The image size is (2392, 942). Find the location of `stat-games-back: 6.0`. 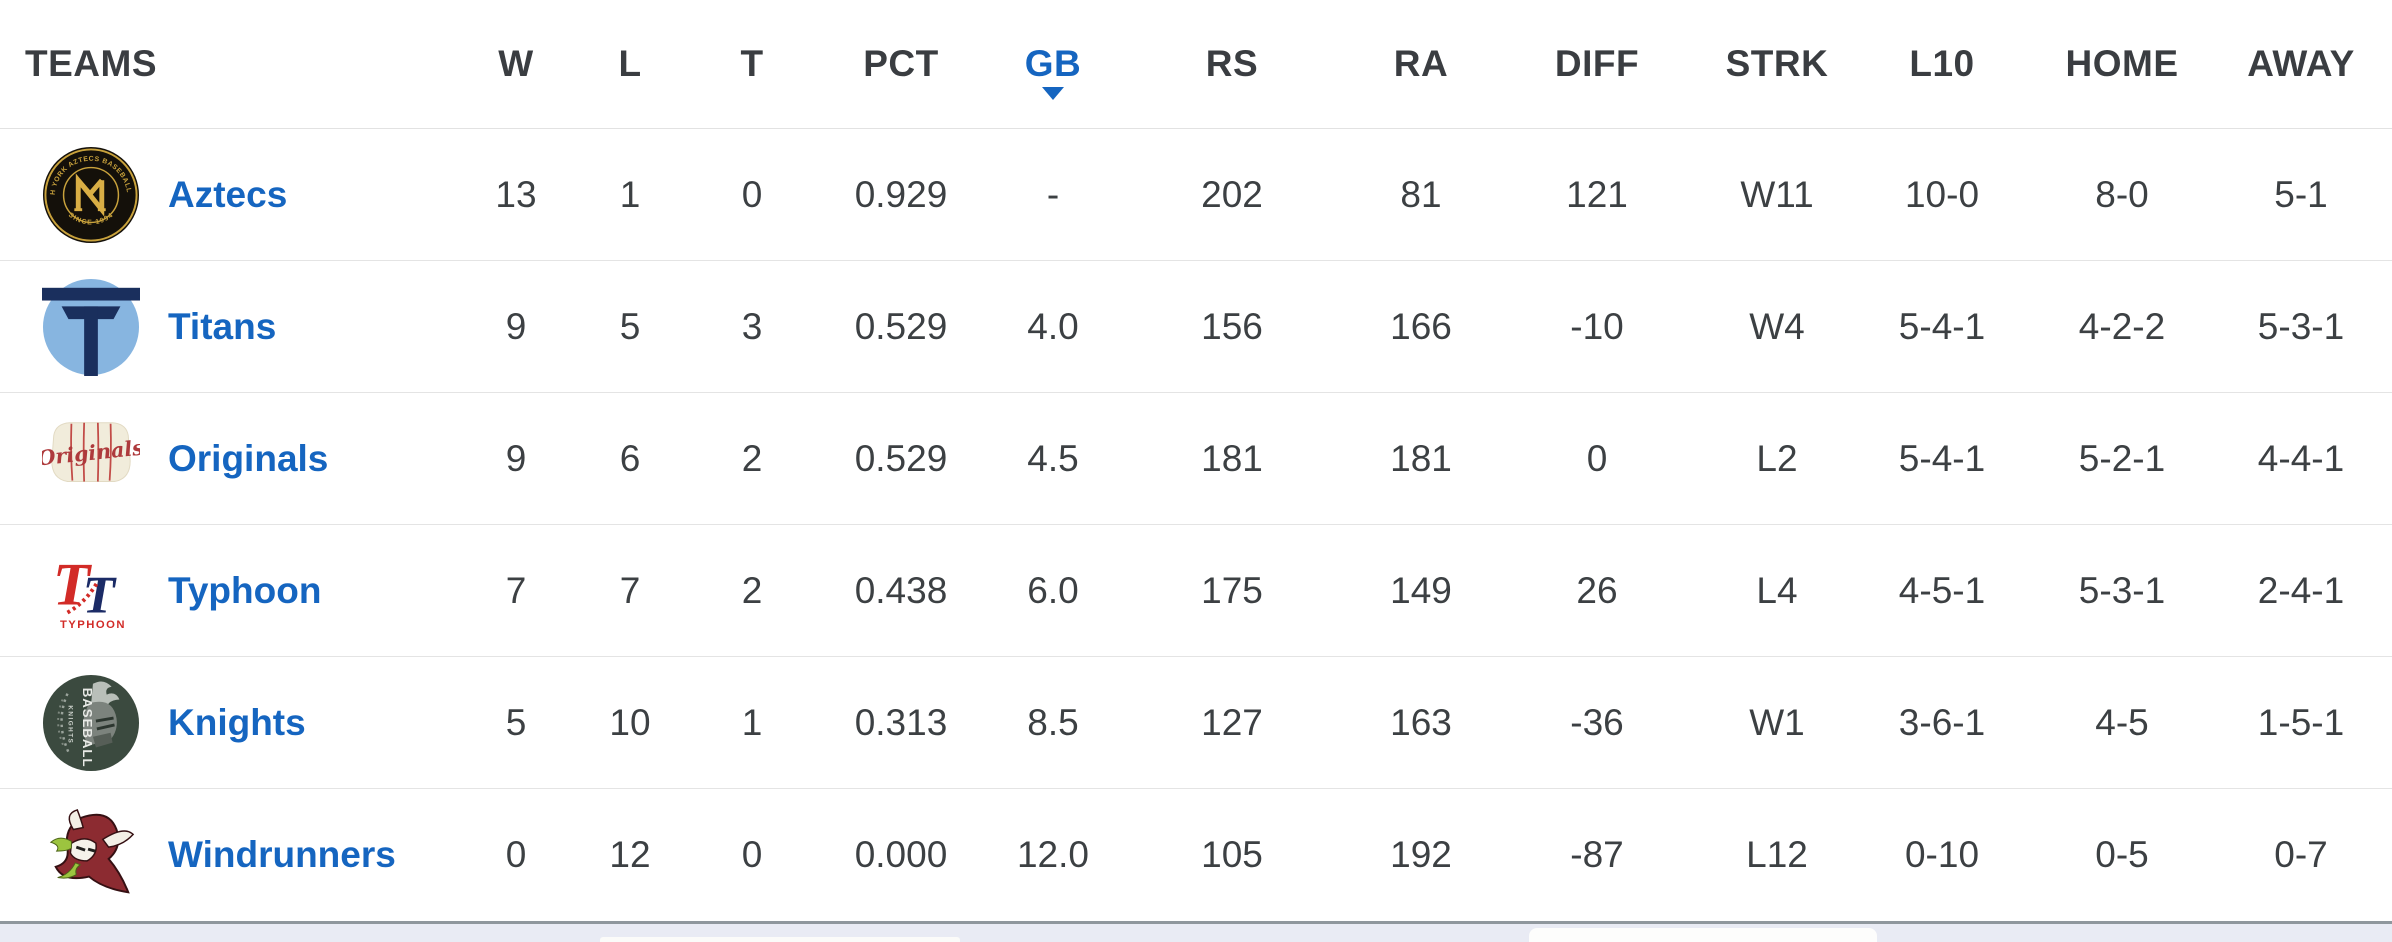

stat-games-back: 6.0 is located at coordinates (1053, 590).